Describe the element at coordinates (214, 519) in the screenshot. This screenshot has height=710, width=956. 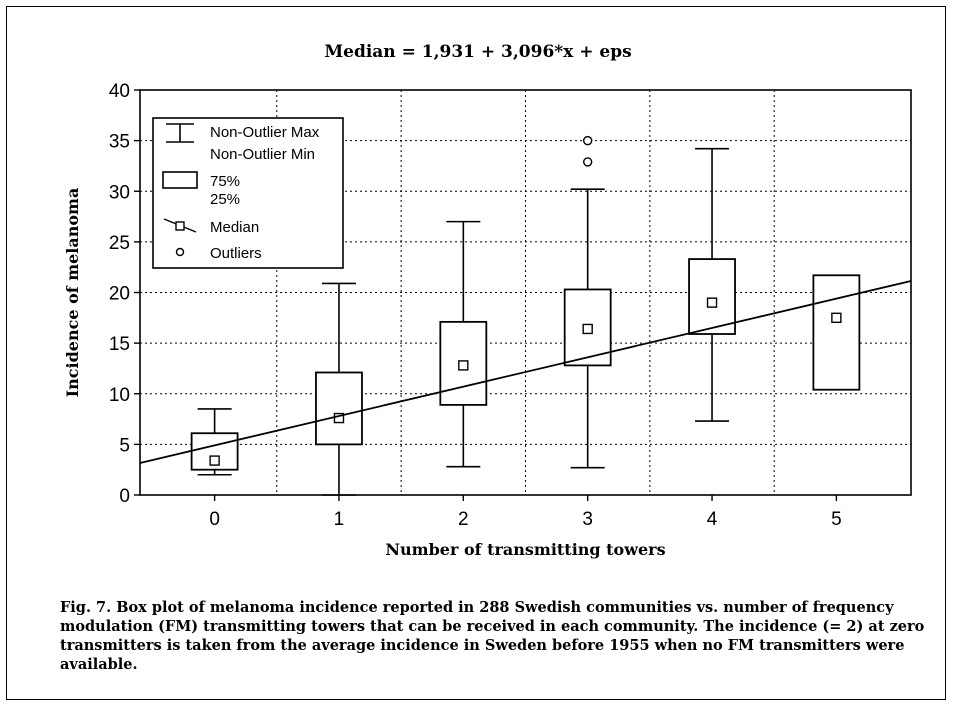
I see `x-tick-label: 0` at that location.